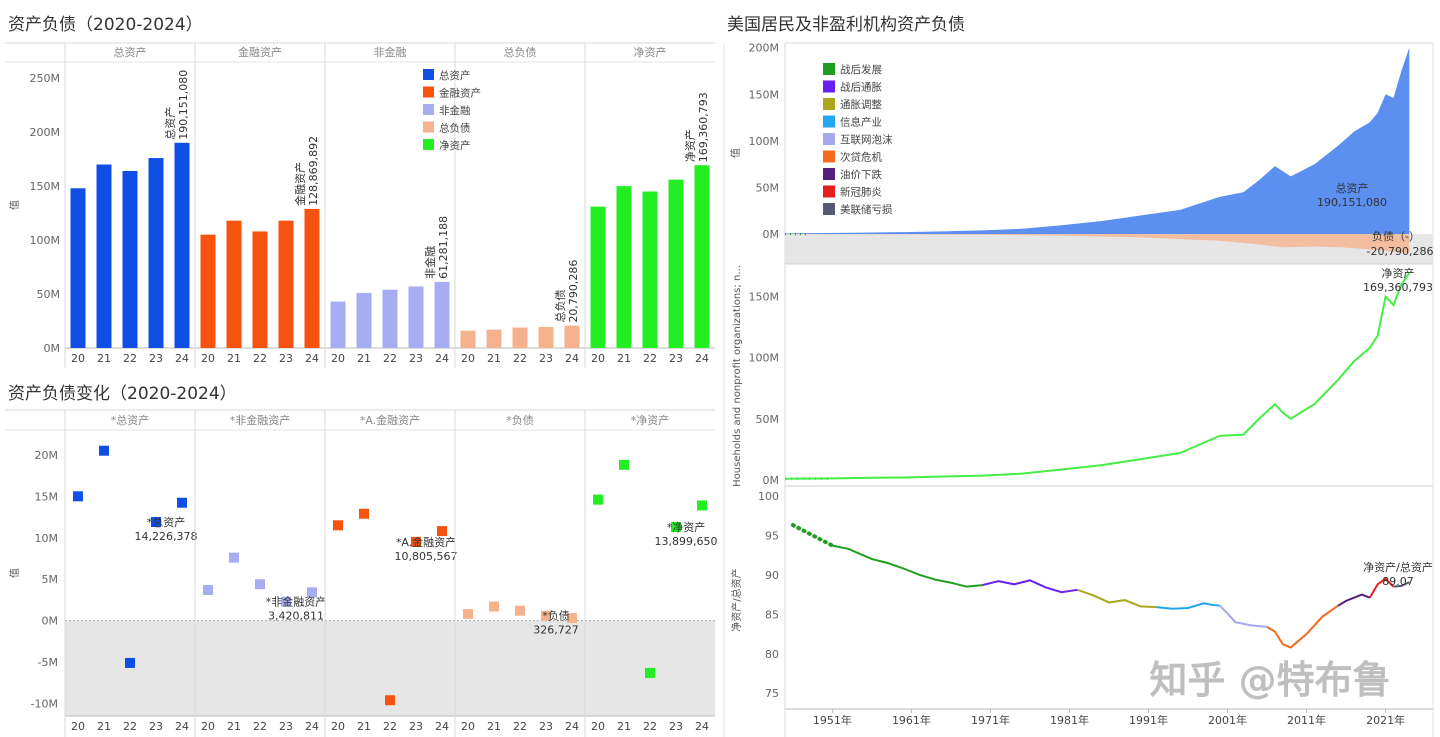  I want to click on legend-label: 互联网泡沫, so click(866, 139).